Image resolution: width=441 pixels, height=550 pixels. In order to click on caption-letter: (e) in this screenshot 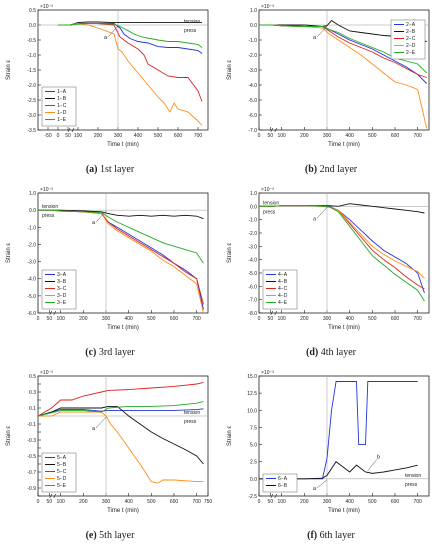, I will do `click(91, 535)`.